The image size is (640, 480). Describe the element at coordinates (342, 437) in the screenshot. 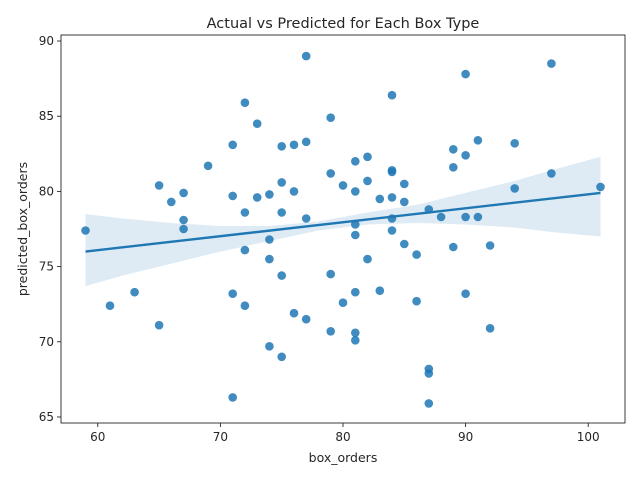

I see `x-tick-label: 80` at that location.